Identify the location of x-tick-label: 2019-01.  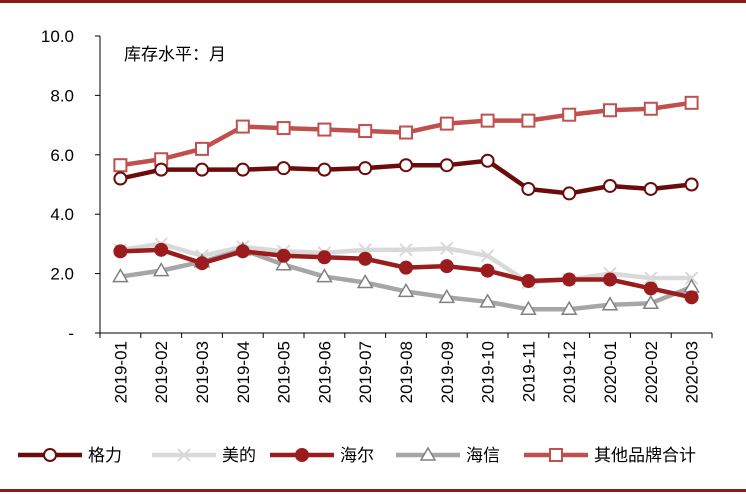
(120, 372).